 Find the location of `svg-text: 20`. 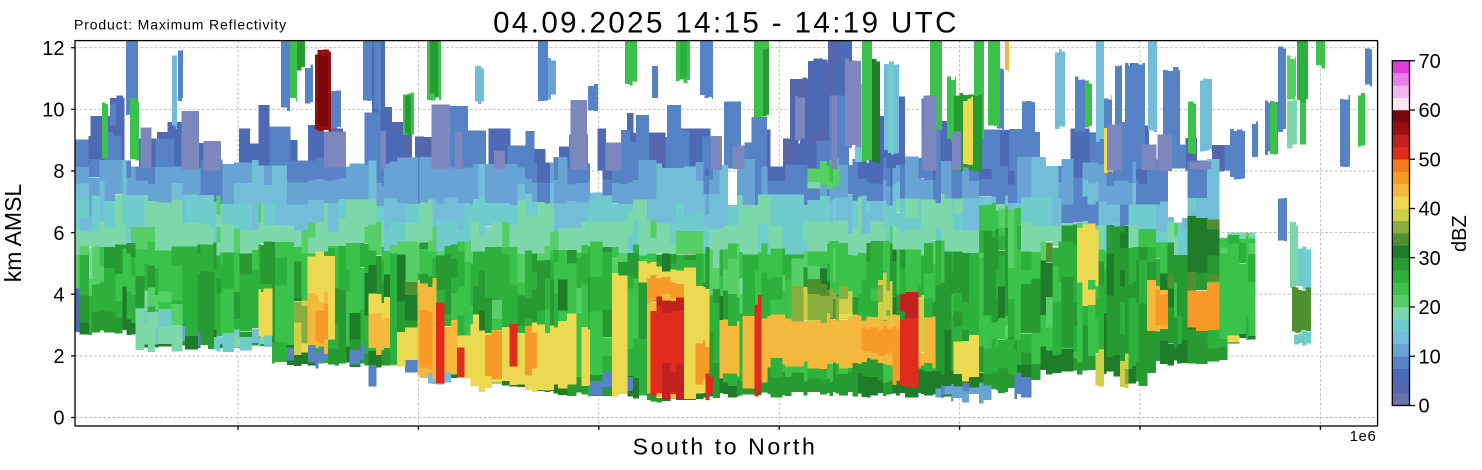

svg-text: 20 is located at coordinates (1430, 308).